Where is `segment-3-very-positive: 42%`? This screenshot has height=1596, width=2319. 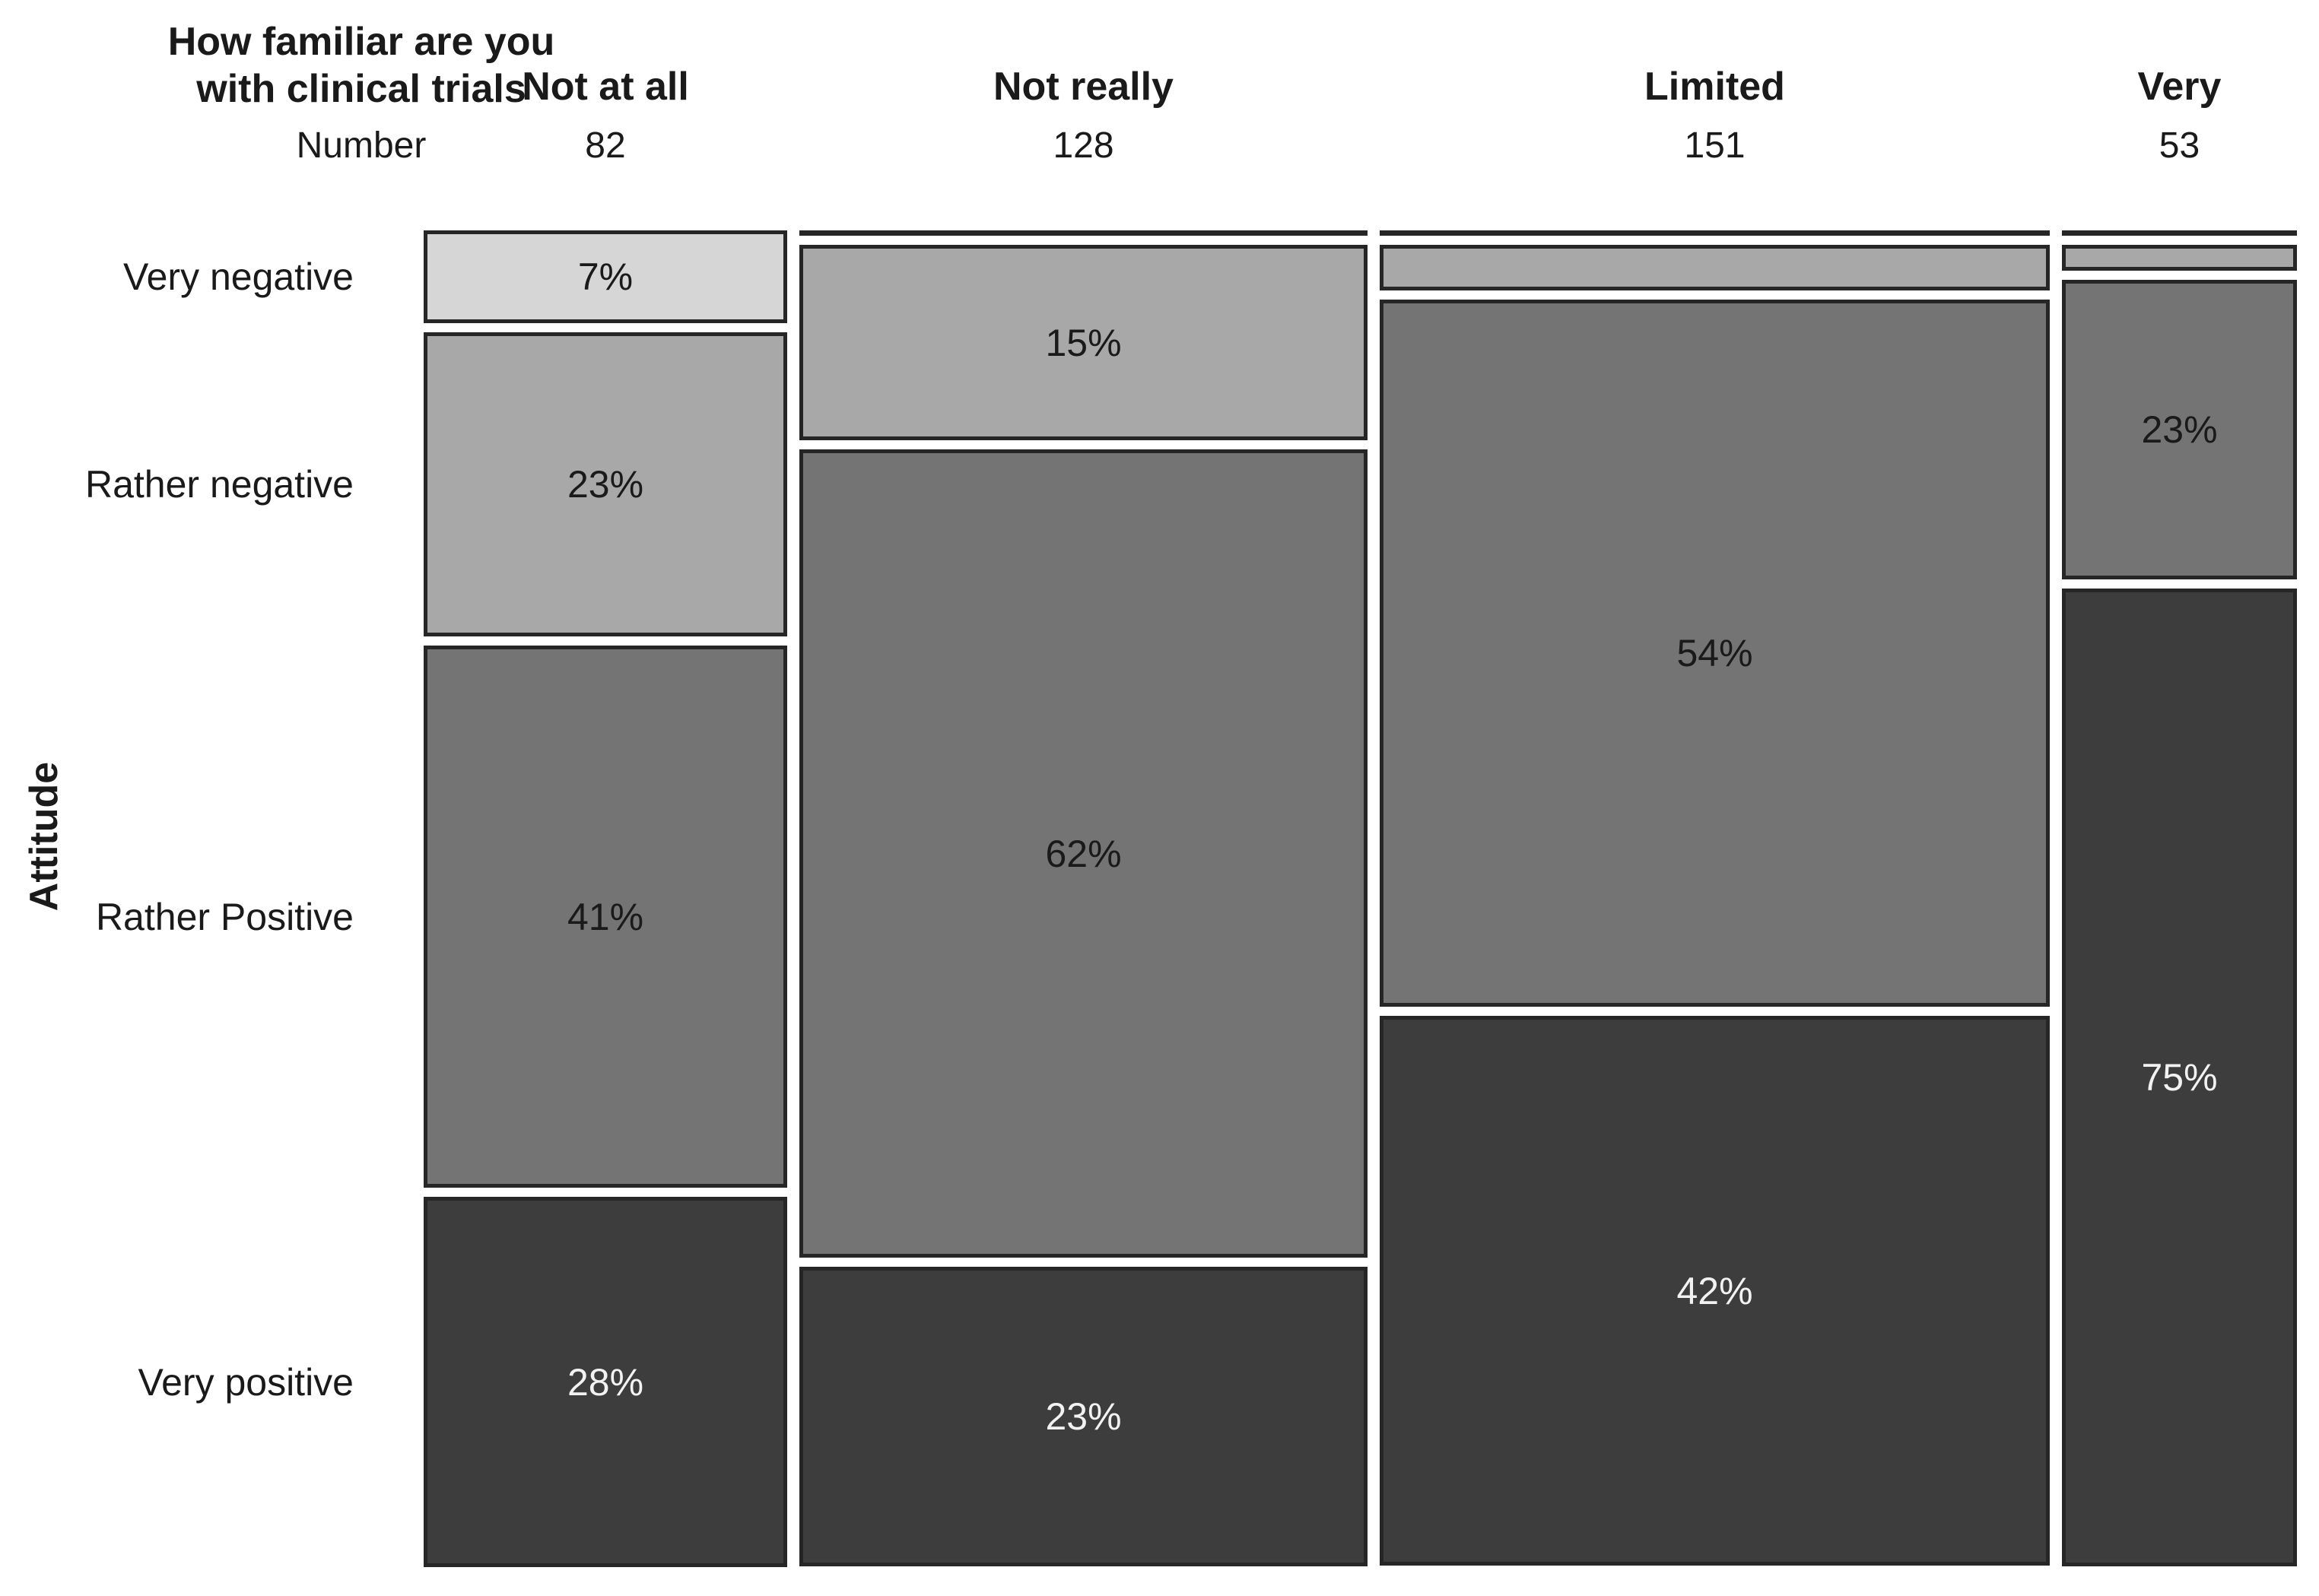 segment-3-very-positive: 42% is located at coordinates (1715, 1291).